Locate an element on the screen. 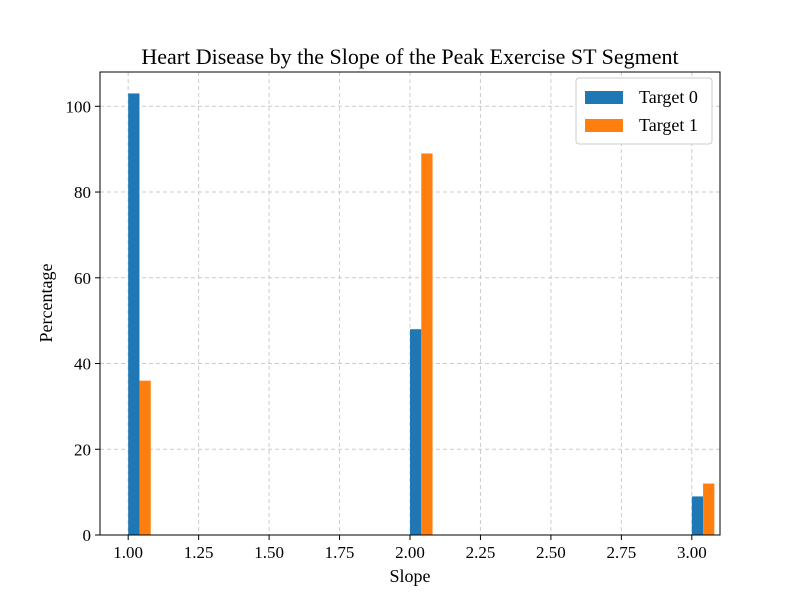 Image resolution: width=800 pixels, height=600 pixels. y-tick-label: 100 is located at coordinates (79, 106).